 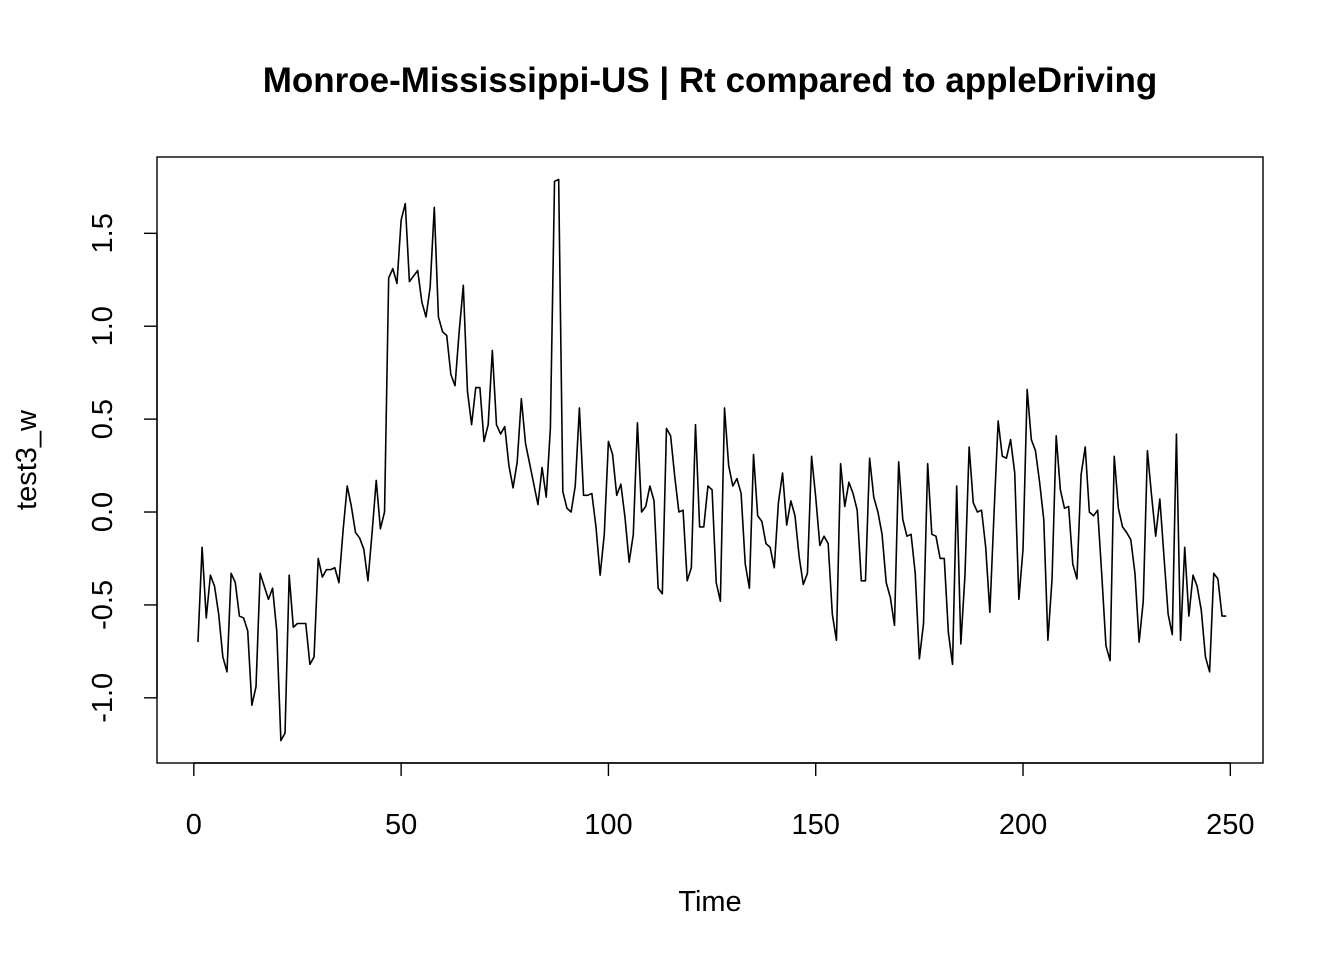 What do you see at coordinates (103, 698) in the screenshot?
I see `y-tick-label: -1.0` at bounding box center [103, 698].